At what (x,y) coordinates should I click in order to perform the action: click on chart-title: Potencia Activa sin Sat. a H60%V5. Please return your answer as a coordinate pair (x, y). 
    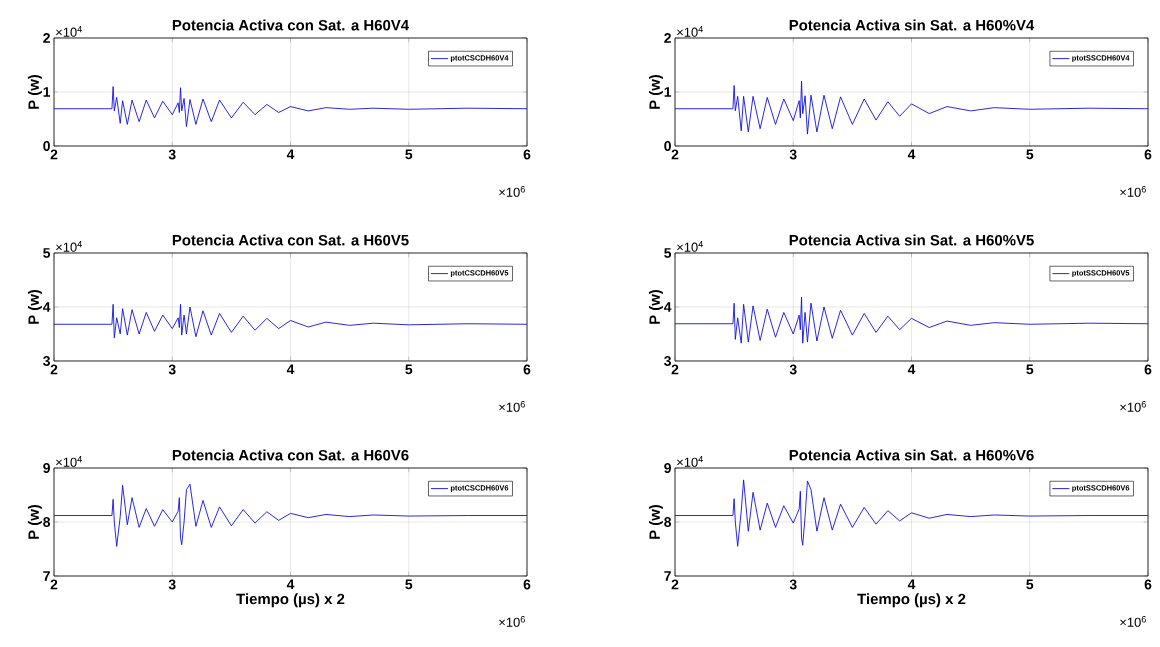
    Looking at the image, I should click on (911, 240).